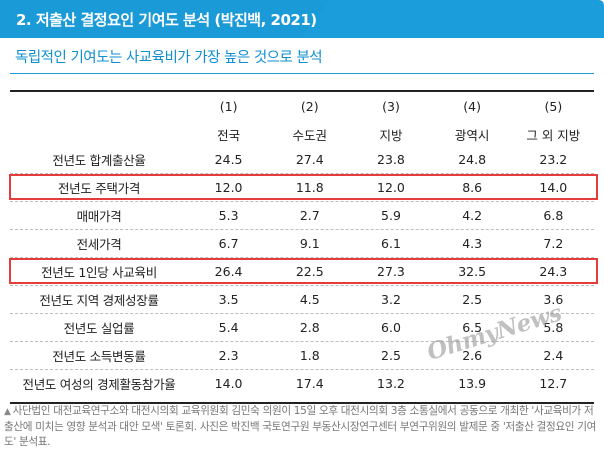 This screenshot has height=452, width=604. Describe the element at coordinates (309, 355) in the screenshot. I see `table-cell: 1.8` at that location.